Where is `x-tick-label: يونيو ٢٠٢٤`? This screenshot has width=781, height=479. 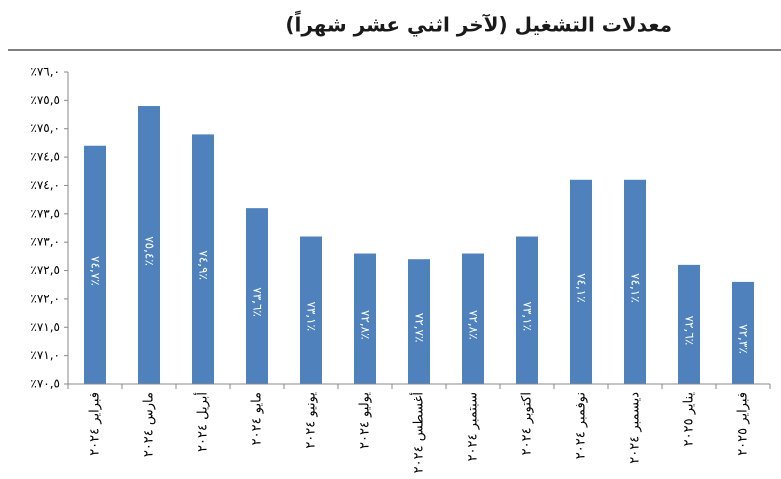 x-tick-label: يونيو ٢٠٢٤ is located at coordinates (311, 420).